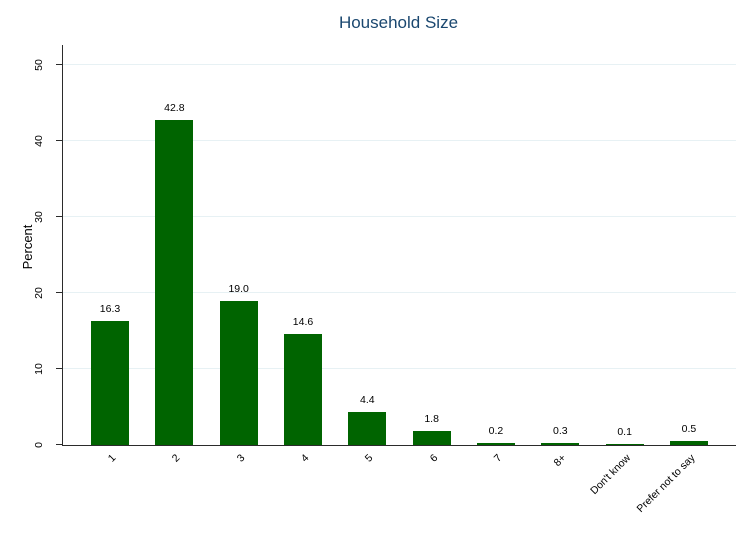 Image resolution: width=750 pixels, height=545 pixels. What do you see at coordinates (367, 245) in the screenshot?
I see `bar-slot: 4.4` at bounding box center [367, 245].